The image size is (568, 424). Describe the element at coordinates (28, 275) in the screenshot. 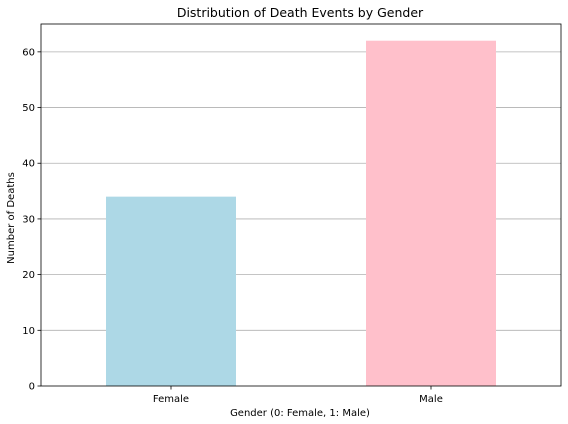

I see `y-tick-label: 20` at that location.